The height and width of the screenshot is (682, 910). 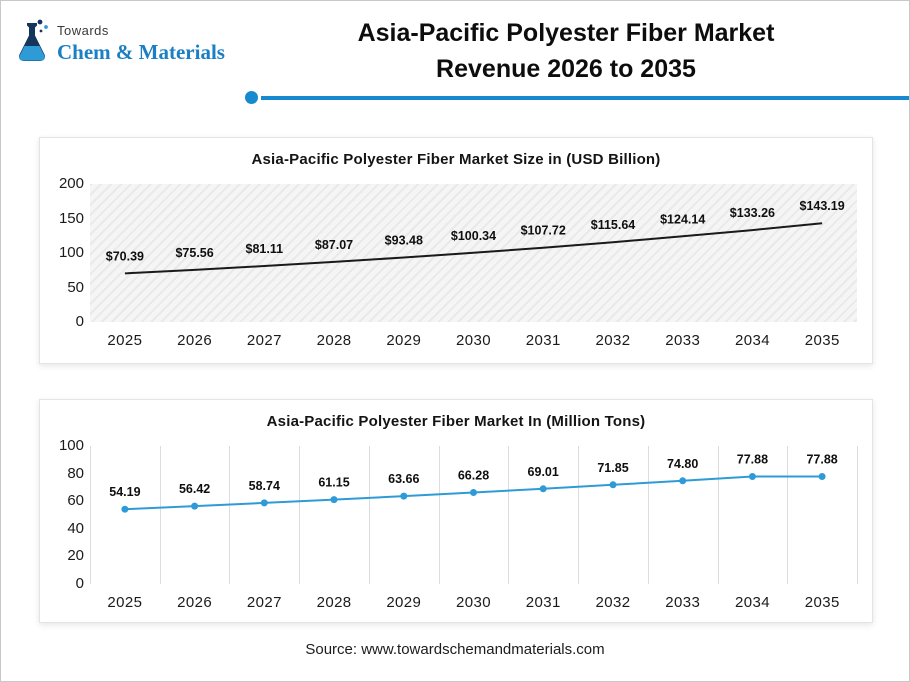 I want to click on data-label: 69.01, so click(x=543, y=472).